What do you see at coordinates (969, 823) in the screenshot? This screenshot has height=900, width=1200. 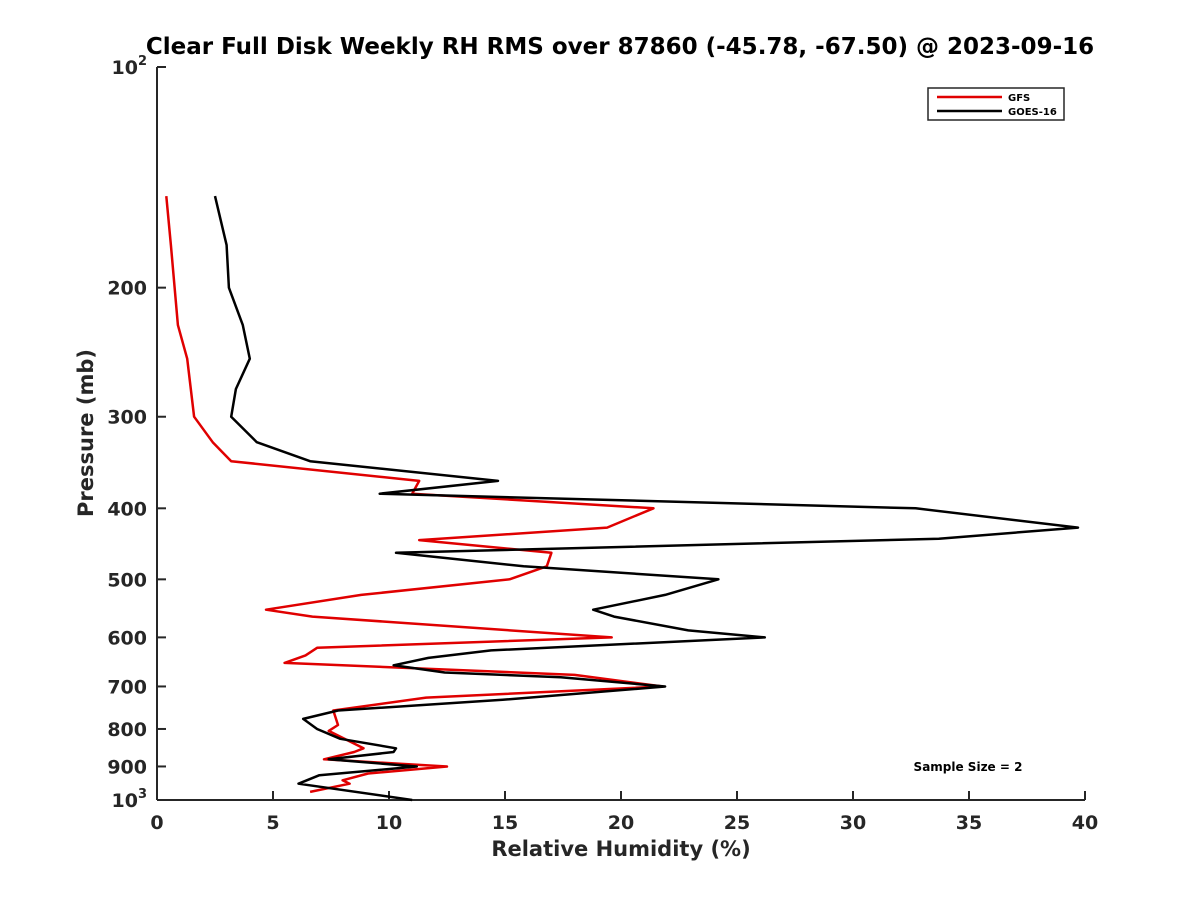 I see `x-tick-label: 35` at bounding box center [969, 823].